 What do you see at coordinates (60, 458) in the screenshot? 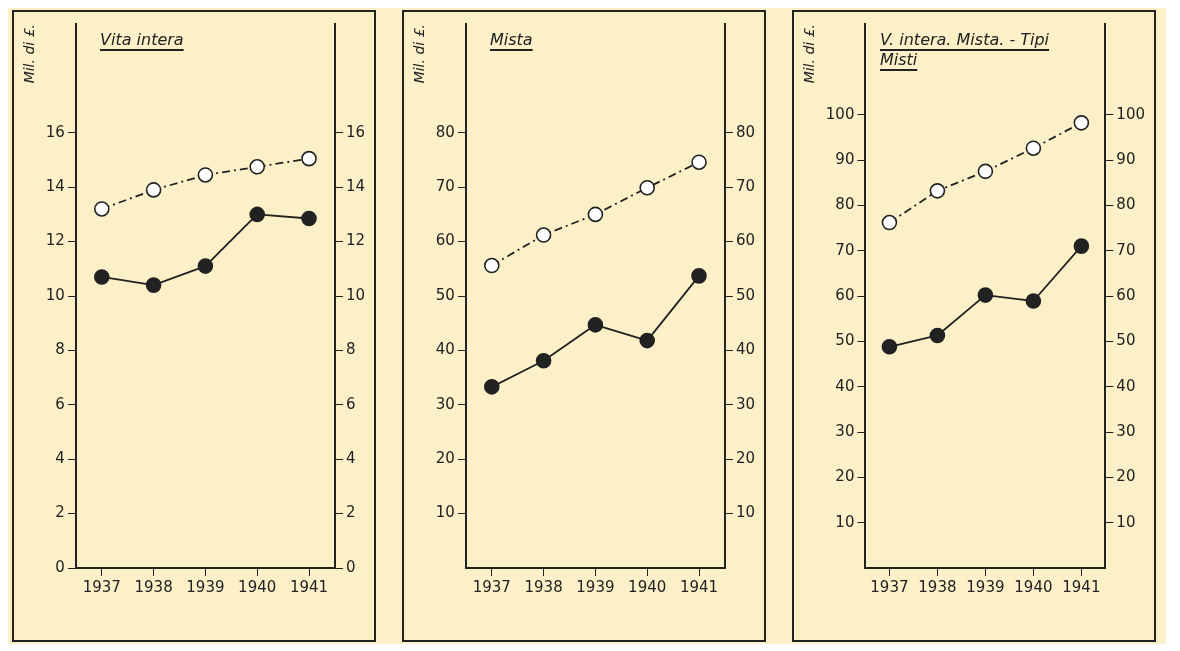
I see `y-tick-label: 4` at bounding box center [60, 458].